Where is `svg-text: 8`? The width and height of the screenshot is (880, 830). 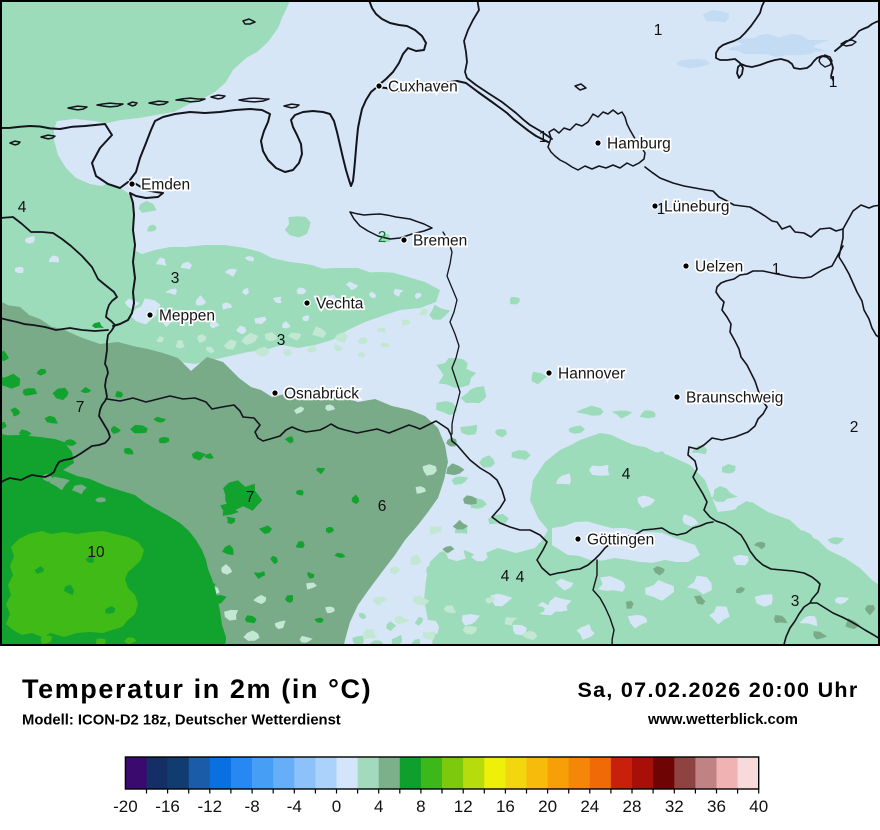 svg-text: 8 is located at coordinates (420, 806).